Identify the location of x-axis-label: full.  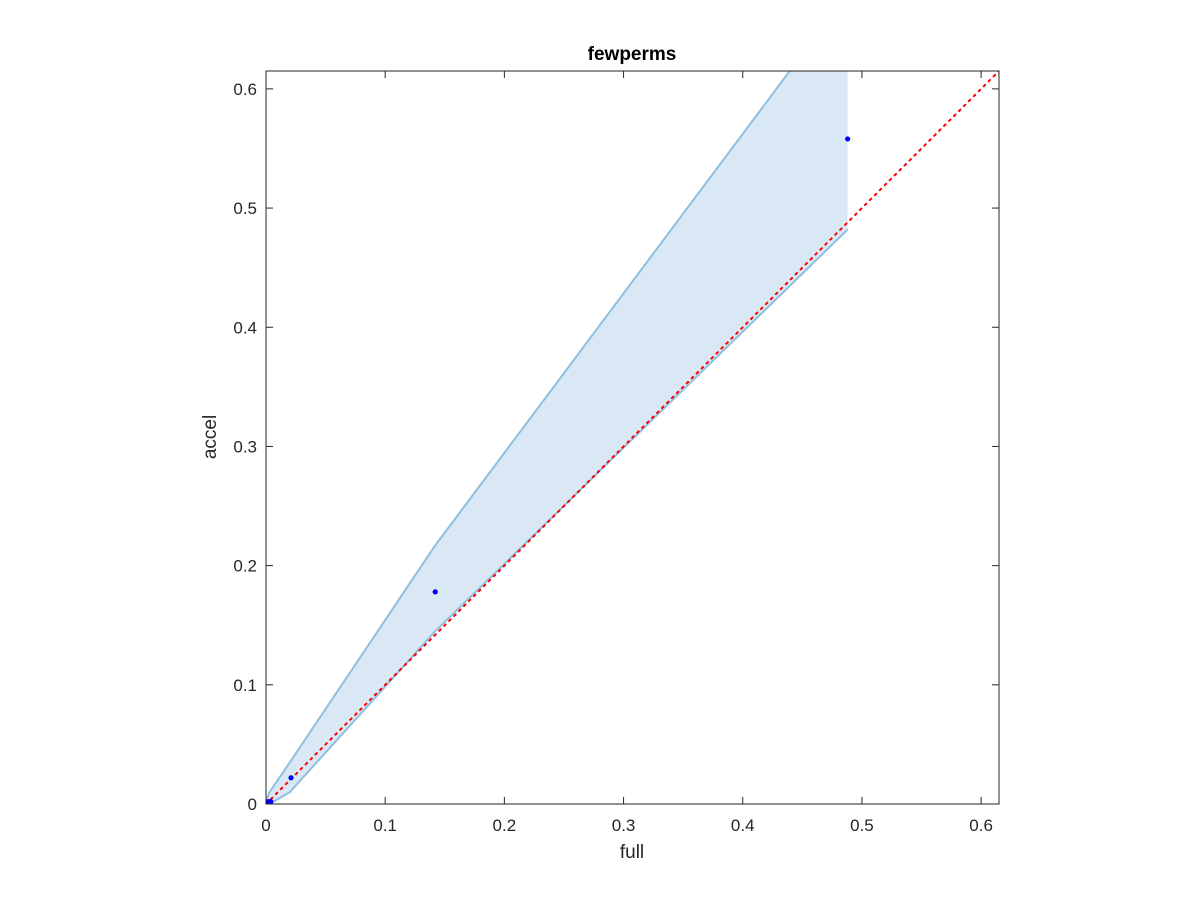
(632, 852).